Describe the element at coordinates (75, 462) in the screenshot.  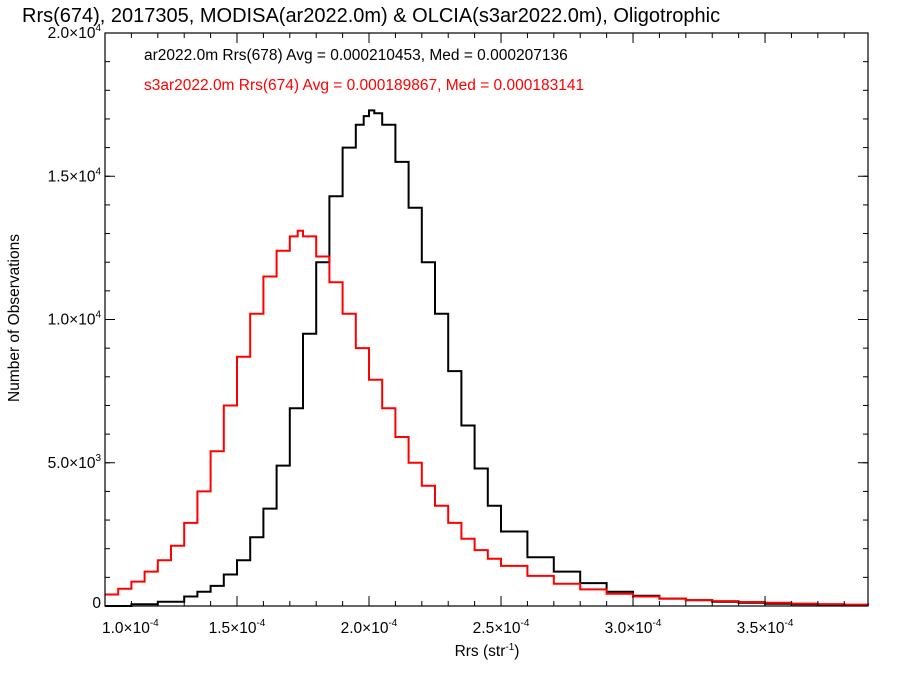
I see `y-tick-label: 5.0×10³` at that location.